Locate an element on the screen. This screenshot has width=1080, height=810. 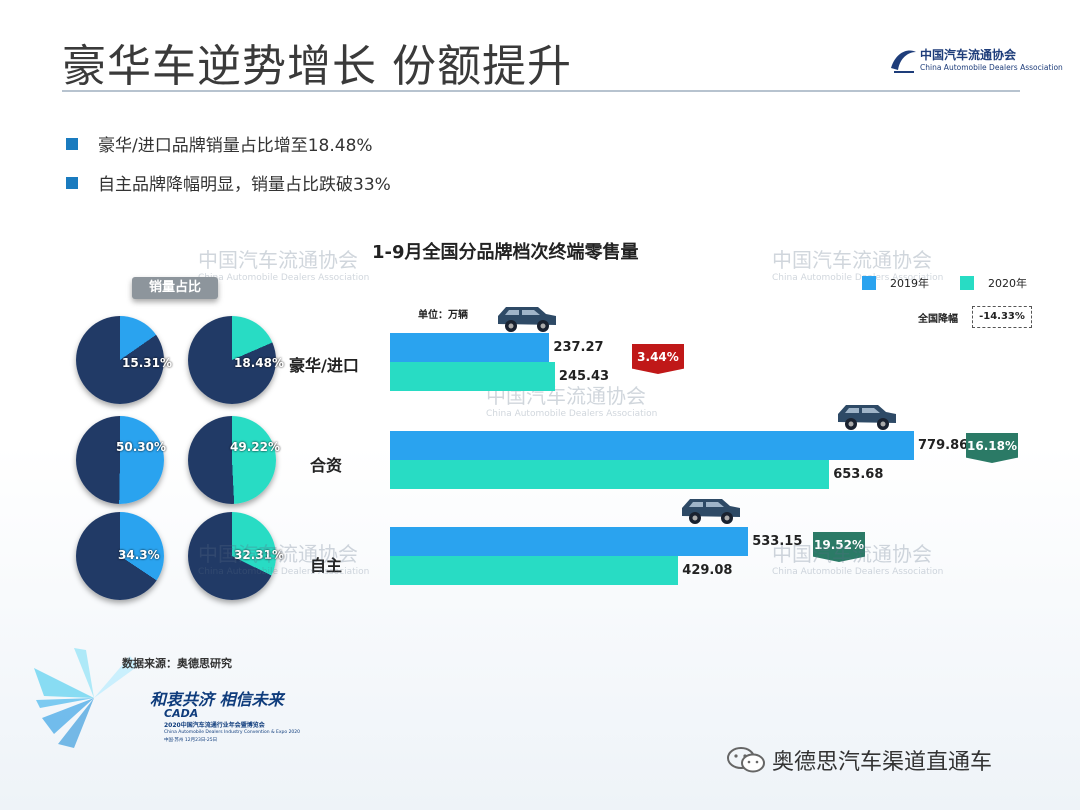
category-label: 自主 is located at coordinates (326, 565).